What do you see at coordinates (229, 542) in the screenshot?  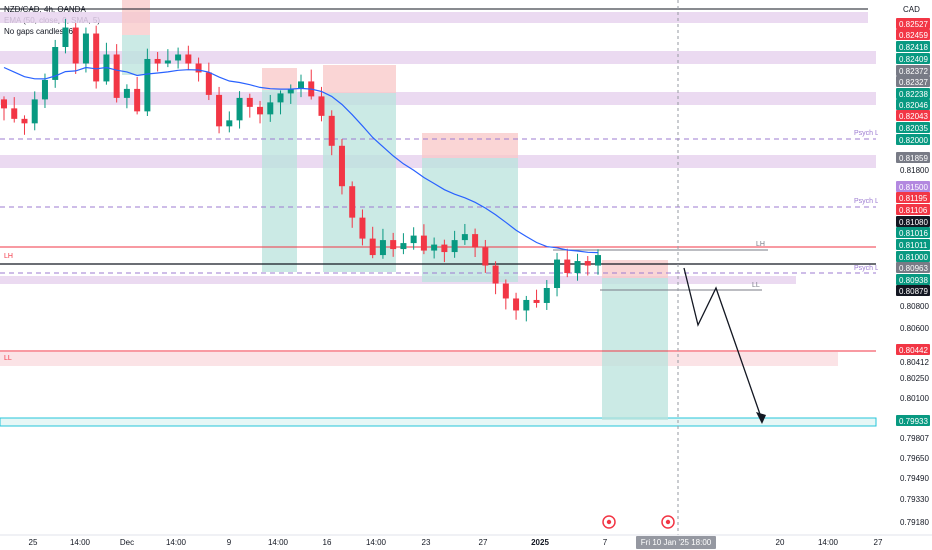 I see `time-tick-label: 9` at bounding box center [229, 542].